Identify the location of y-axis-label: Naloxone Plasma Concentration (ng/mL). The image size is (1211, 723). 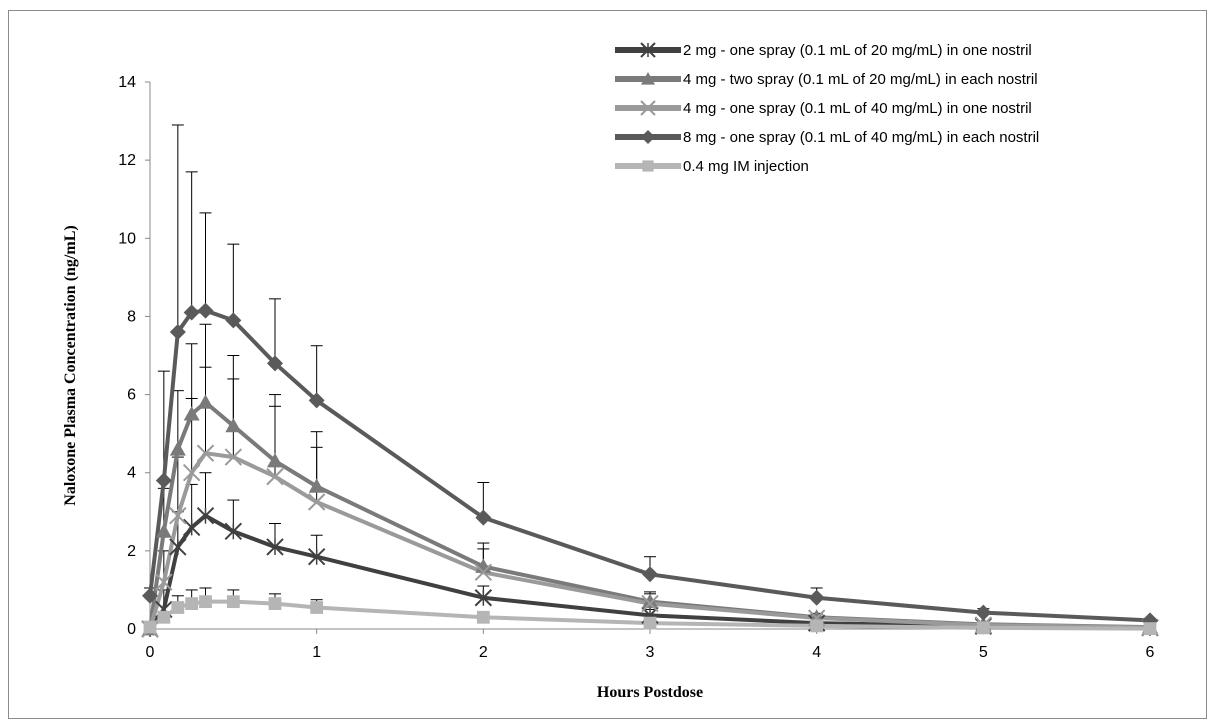
(70, 365).